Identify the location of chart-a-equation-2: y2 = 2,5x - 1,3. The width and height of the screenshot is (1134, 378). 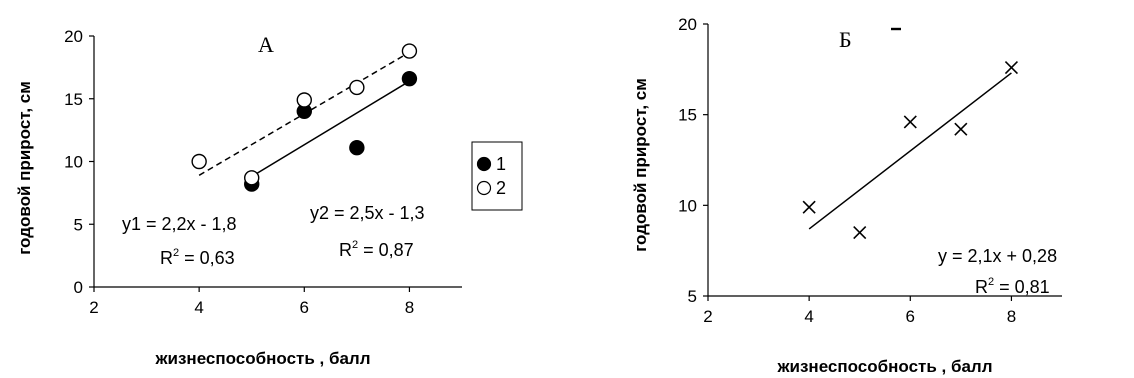
(367, 213).